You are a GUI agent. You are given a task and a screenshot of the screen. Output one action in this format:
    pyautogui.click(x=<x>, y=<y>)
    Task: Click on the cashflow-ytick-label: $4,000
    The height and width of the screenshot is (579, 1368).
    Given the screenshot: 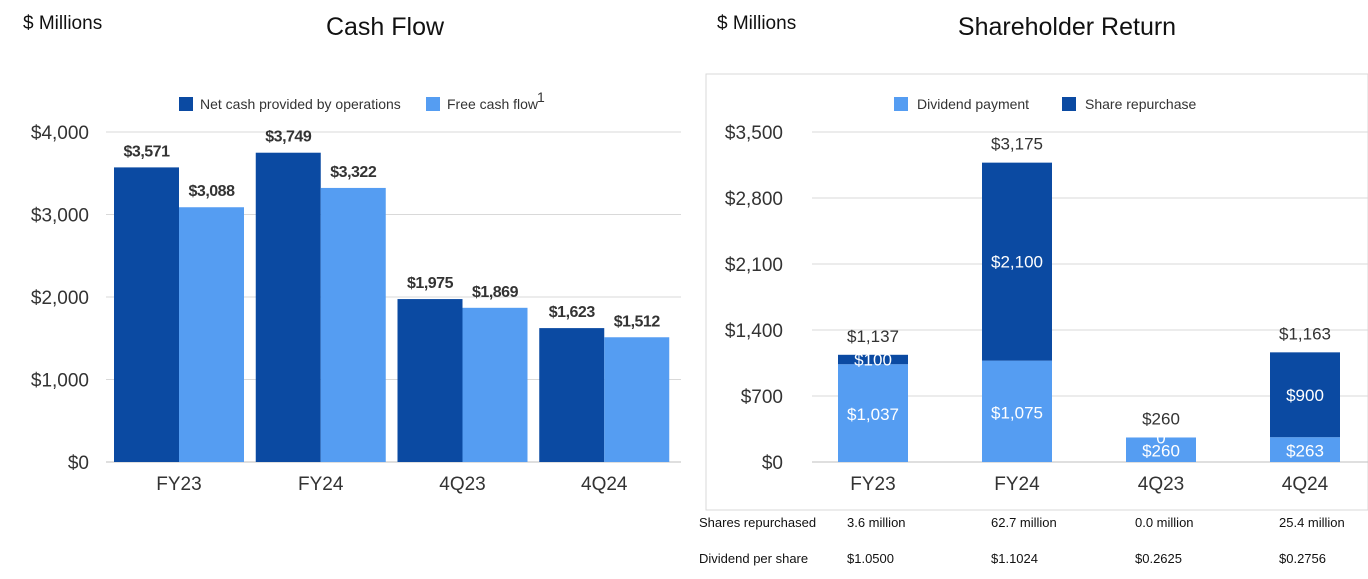 What is the action you would take?
    pyautogui.click(x=60, y=133)
    